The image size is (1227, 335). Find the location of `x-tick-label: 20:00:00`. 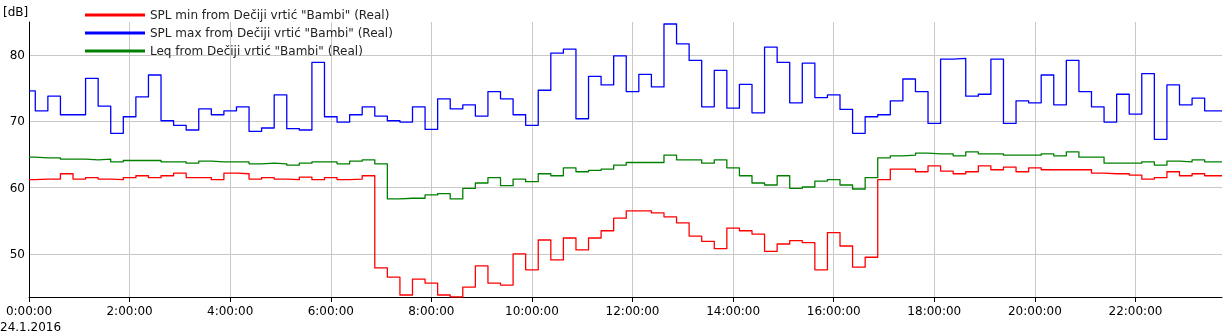

x-tick-label: 20:00:00 is located at coordinates (1034, 311).